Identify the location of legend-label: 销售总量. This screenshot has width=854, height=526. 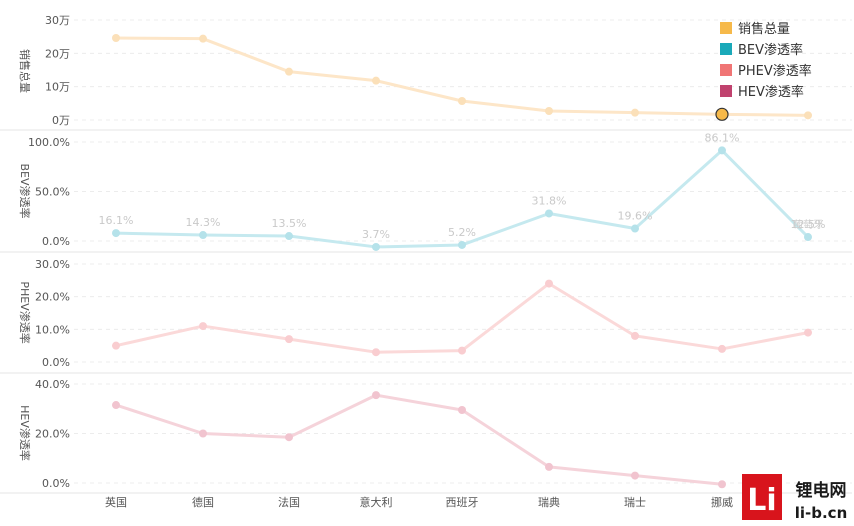
(764, 29).